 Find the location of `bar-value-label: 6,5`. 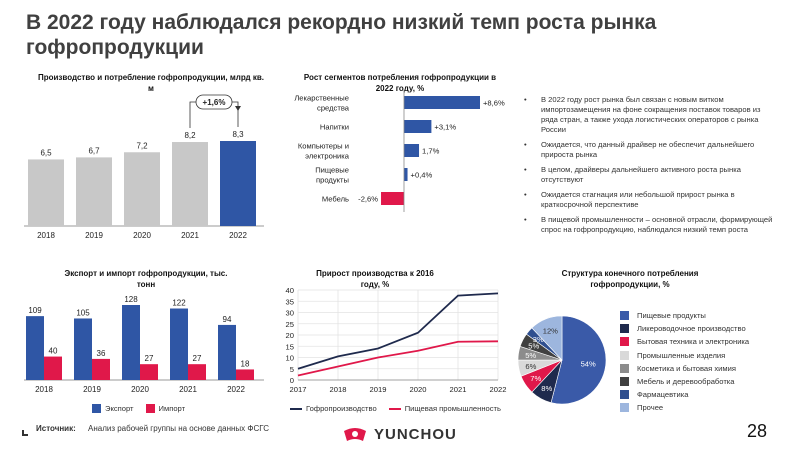

bar-value-label: 6,5 is located at coordinates (46, 152).